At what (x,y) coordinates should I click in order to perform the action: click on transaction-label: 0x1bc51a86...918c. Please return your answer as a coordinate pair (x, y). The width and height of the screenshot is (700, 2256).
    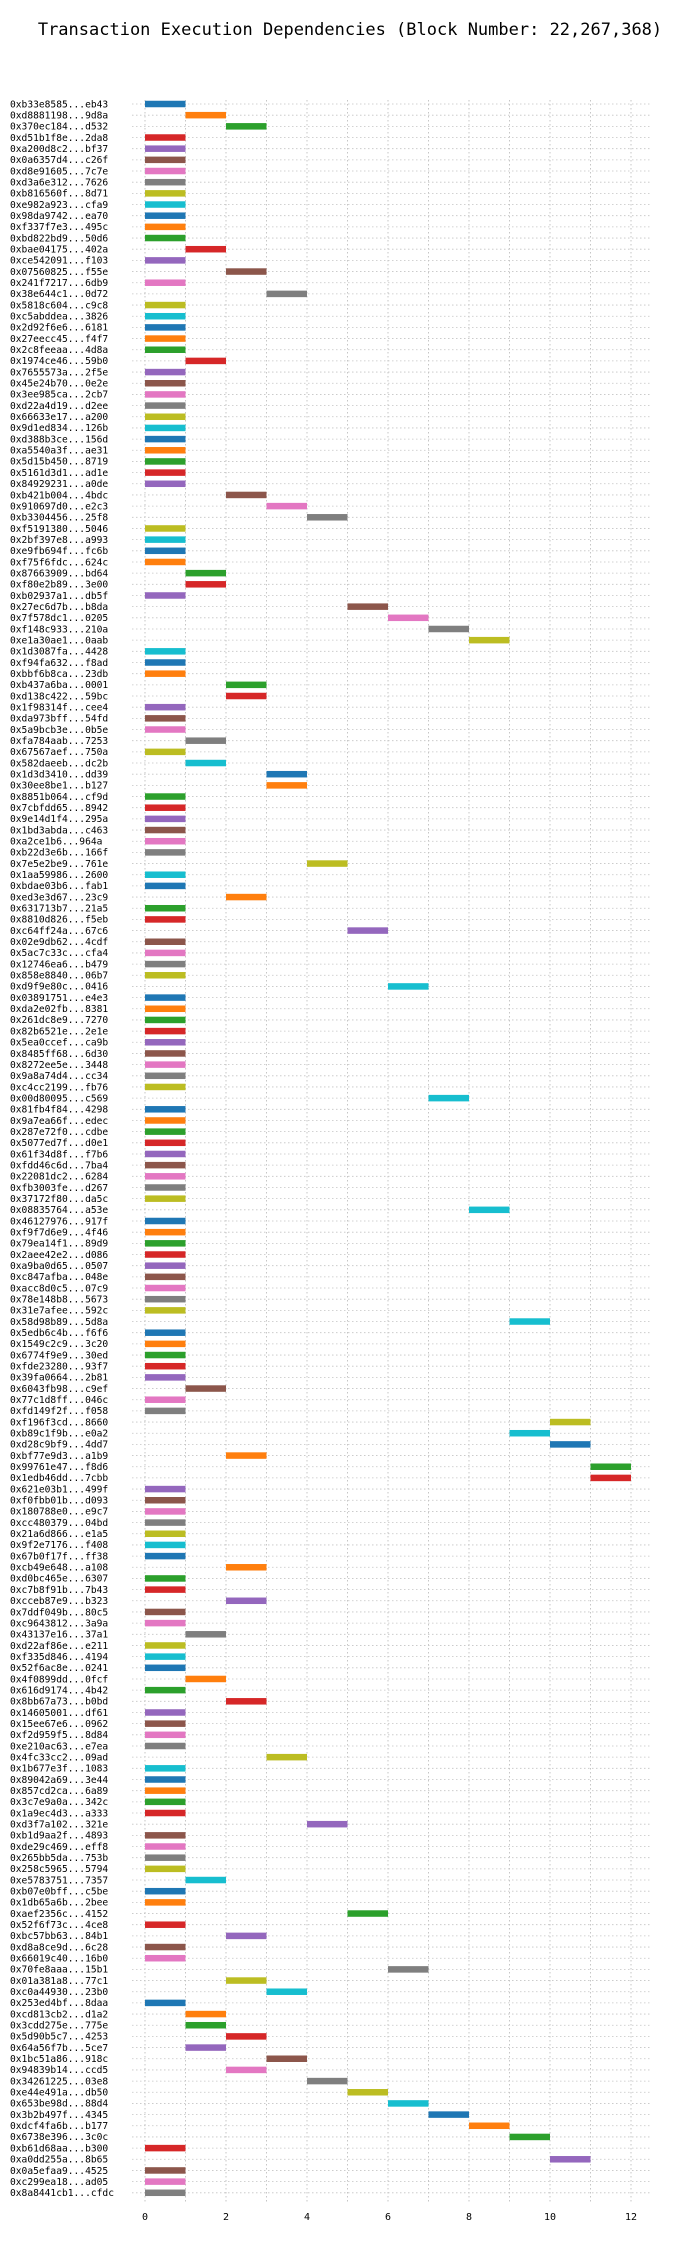
    Looking at the image, I should click on (59, 2059).